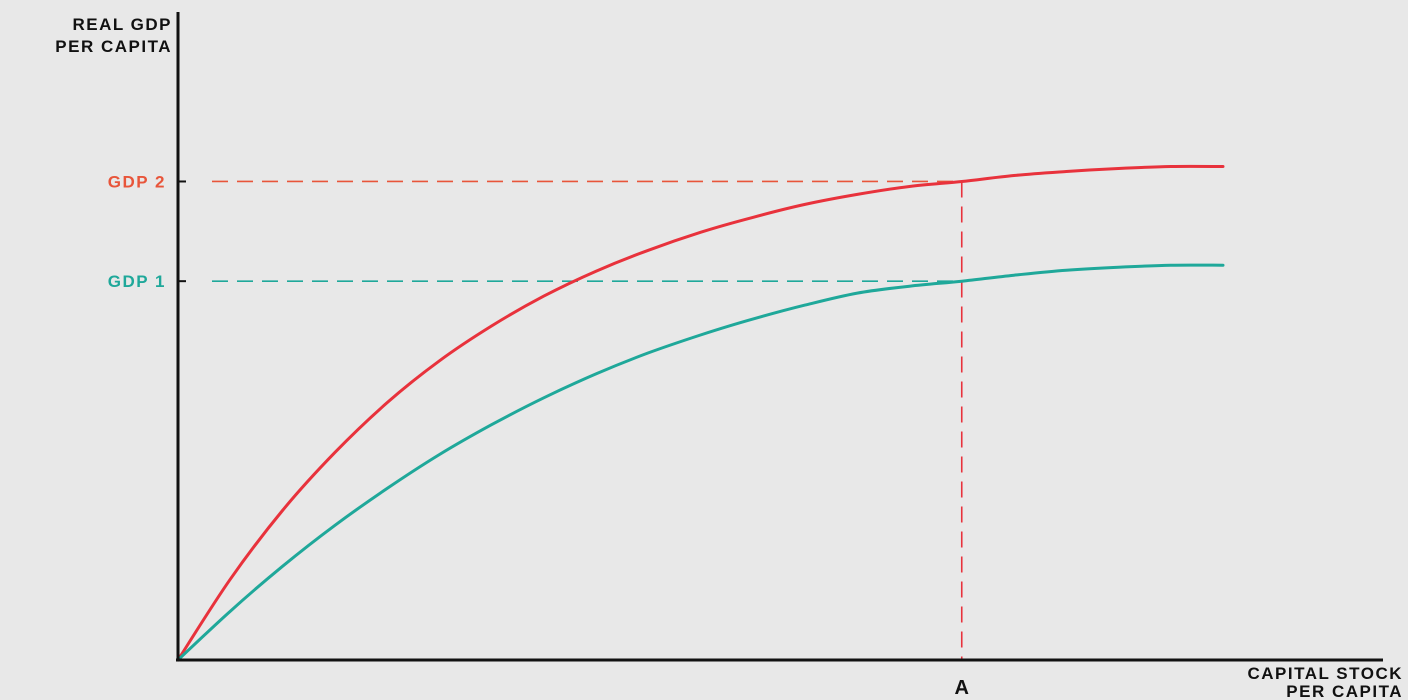 This screenshot has width=1408, height=700. Describe the element at coordinates (1344, 691) in the screenshot. I see `x-axis-label-line-2: PER CAPITA` at that location.